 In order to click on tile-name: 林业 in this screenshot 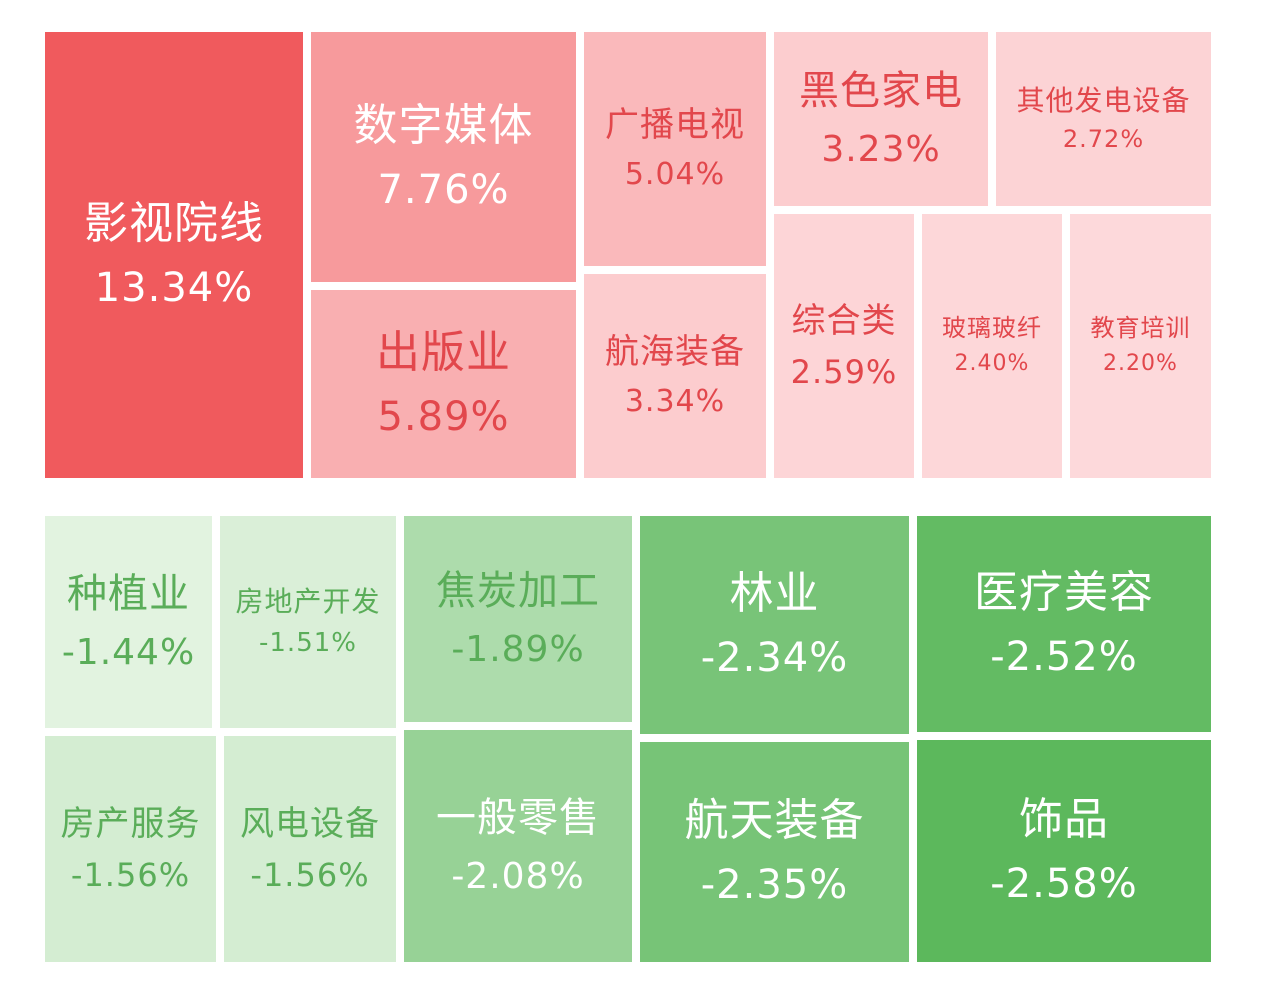, I will do `click(774, 593)`.